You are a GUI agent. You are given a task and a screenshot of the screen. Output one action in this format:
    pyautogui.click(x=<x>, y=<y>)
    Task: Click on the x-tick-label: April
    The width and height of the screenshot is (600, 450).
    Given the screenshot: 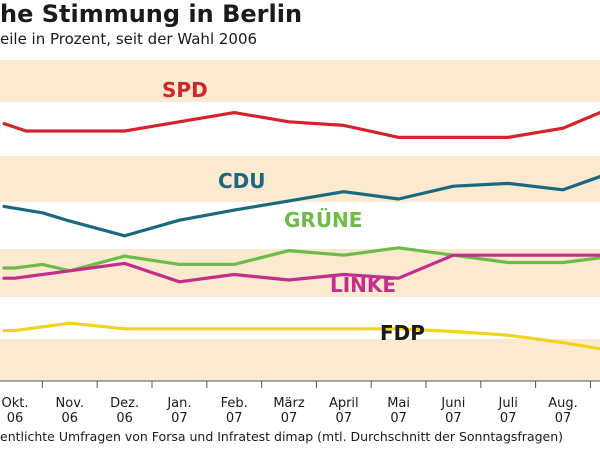 What is the action you would take?
    pyautogui.click(x=344, y=403)
    